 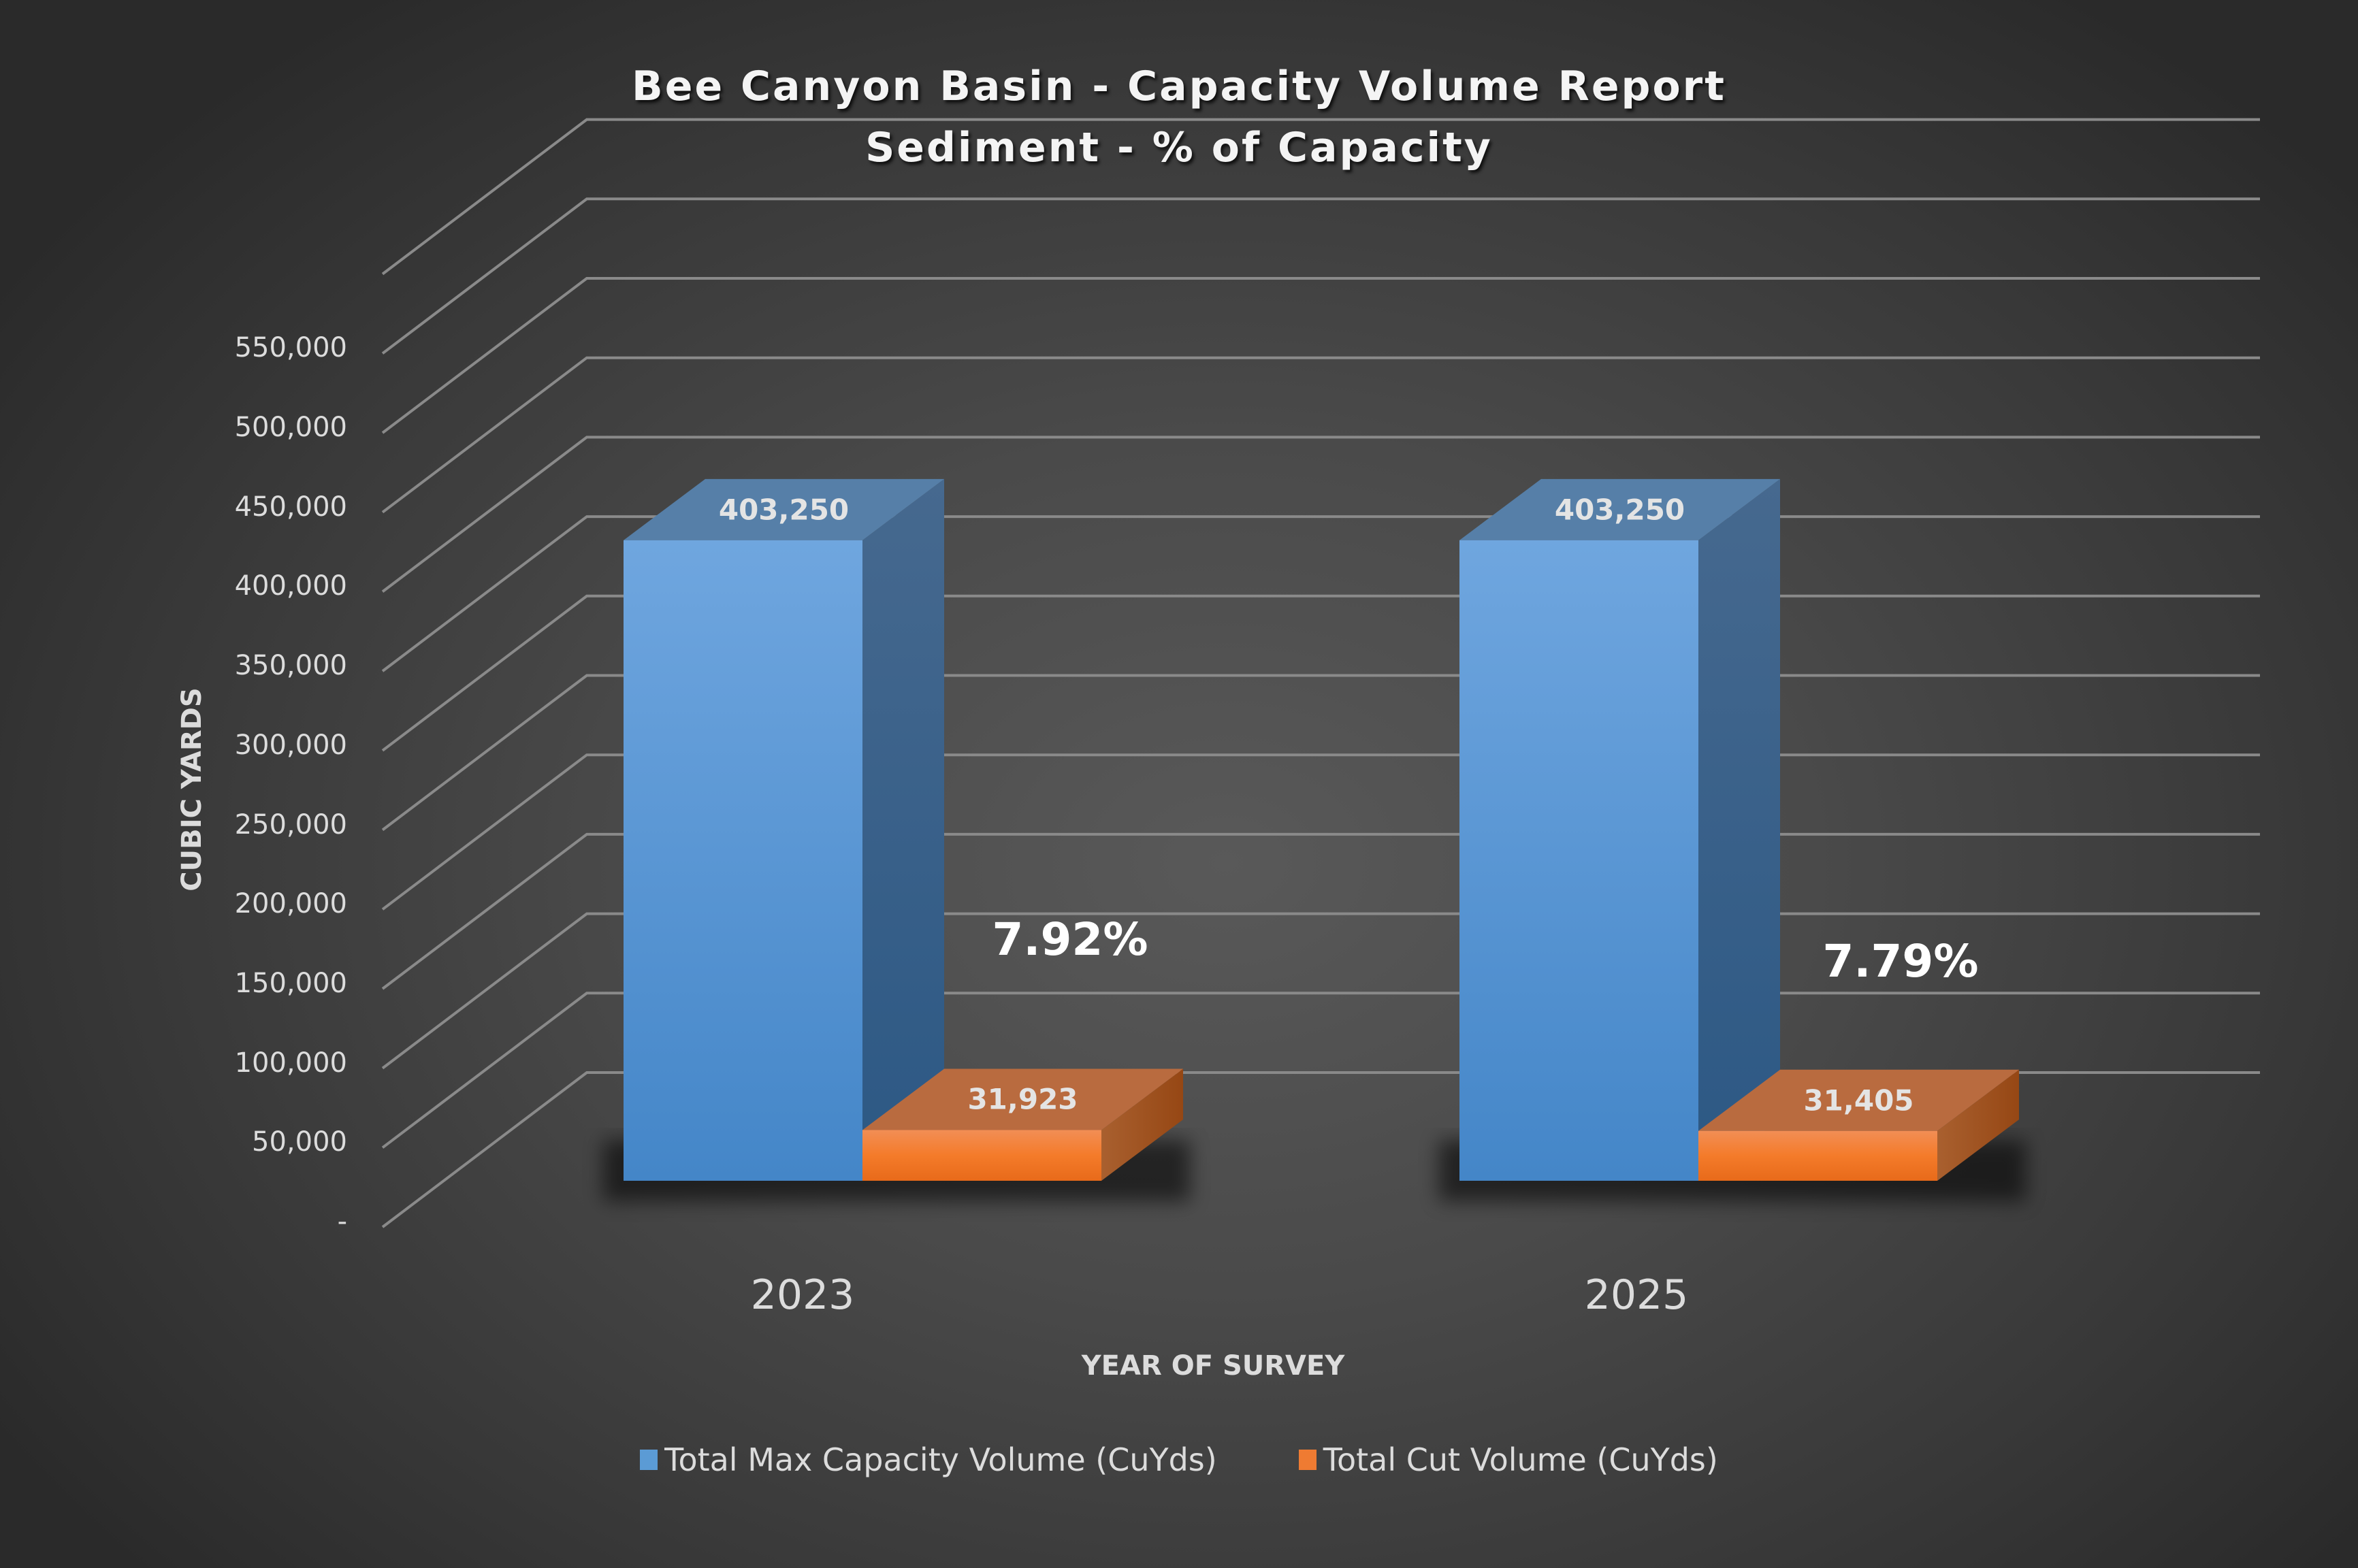 I want to click on legend-swatch-blue, so click(x=649, y=1460).